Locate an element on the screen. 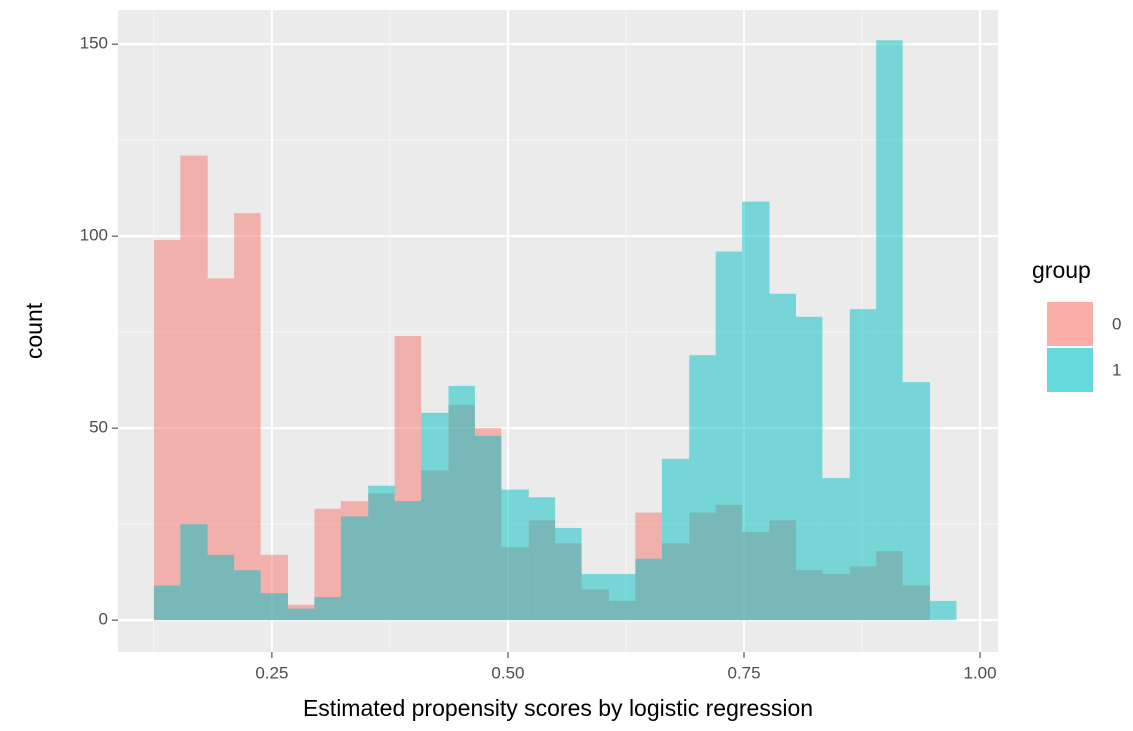 The height and width of the screenshot is (731, 1133). x-tick-label: 0.25 is located at coordinates (271, 672).